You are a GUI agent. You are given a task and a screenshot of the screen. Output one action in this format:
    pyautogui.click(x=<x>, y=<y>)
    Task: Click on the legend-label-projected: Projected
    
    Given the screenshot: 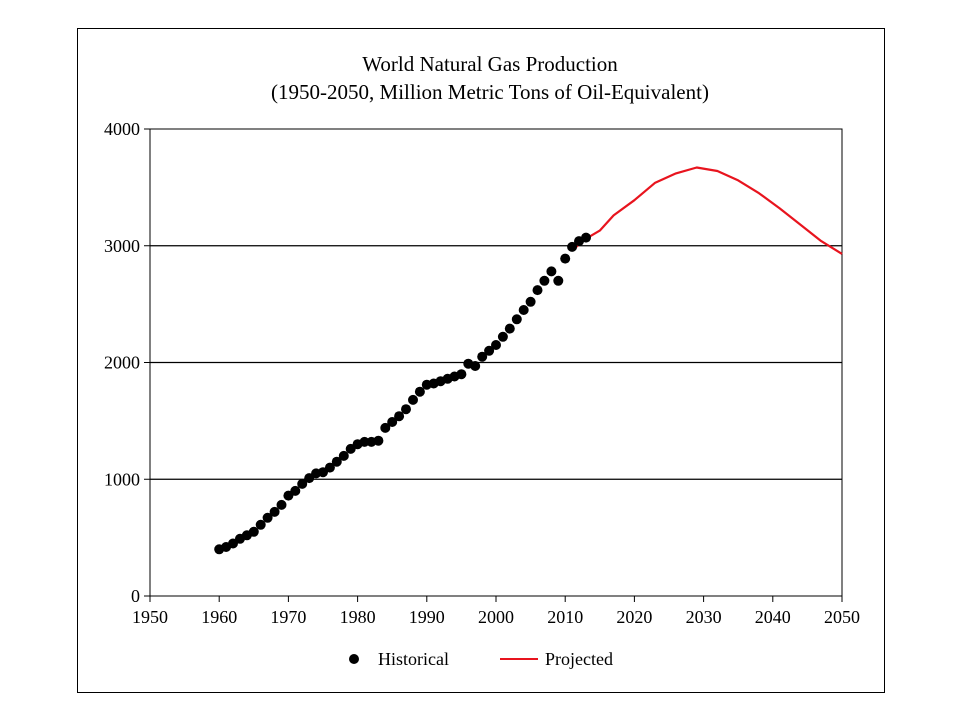 What is the action you would take?
    pyautogui.click(x=579, y=659)
    